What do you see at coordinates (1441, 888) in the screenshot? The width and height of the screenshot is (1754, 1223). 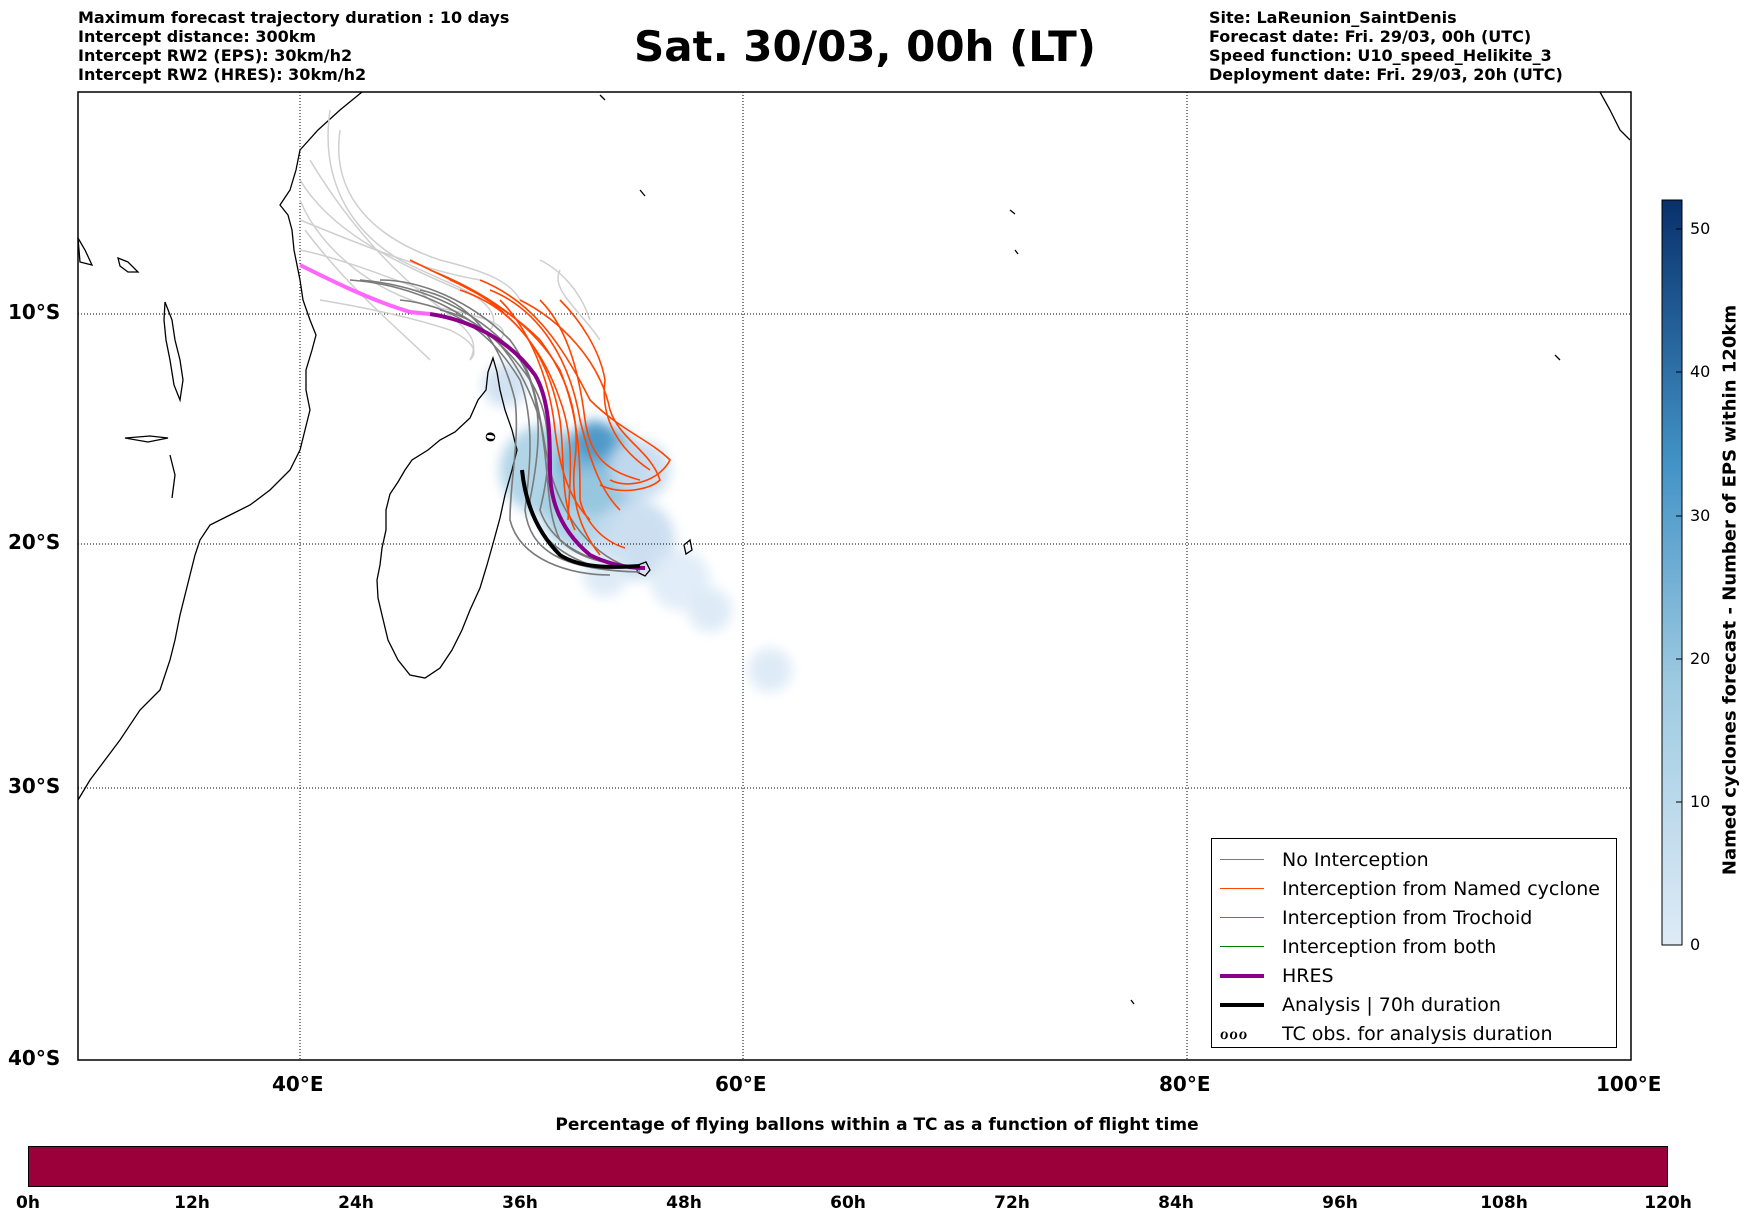 I see `legend-label: Interception from Named cyclone` at bounding box center [1441, 888].